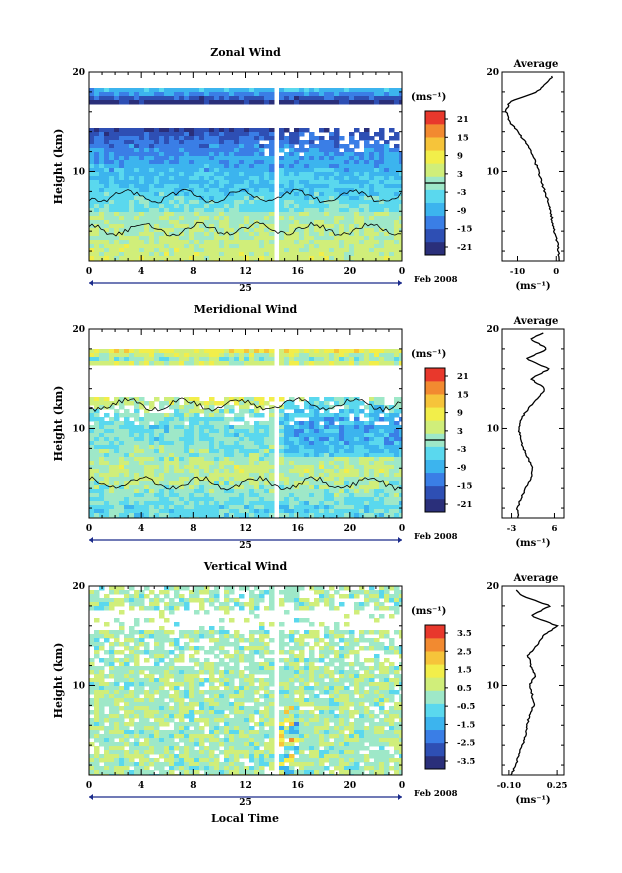 Image resolution: width=622 pixels, height=873 pixels. I want to click on profile-x-tick-label: 0.25, so click(557, 786).